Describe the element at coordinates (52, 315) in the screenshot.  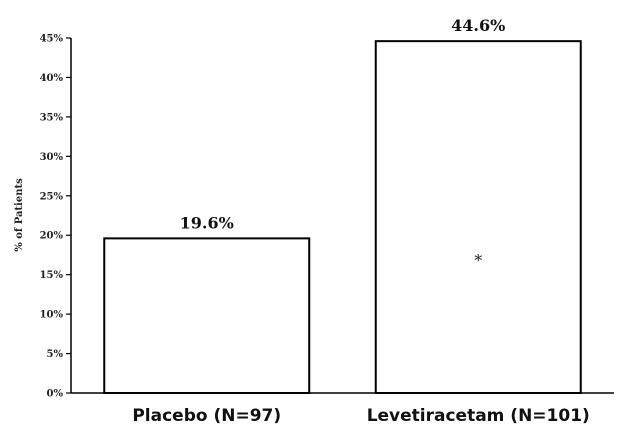
I see `y-tick-label: 10%` at that location.